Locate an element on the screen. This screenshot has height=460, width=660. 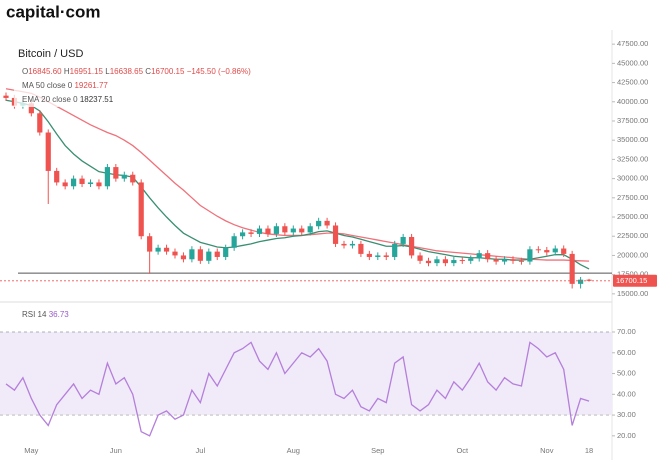
last-price-label: 16700.15 is located at coordinates (631, 280).